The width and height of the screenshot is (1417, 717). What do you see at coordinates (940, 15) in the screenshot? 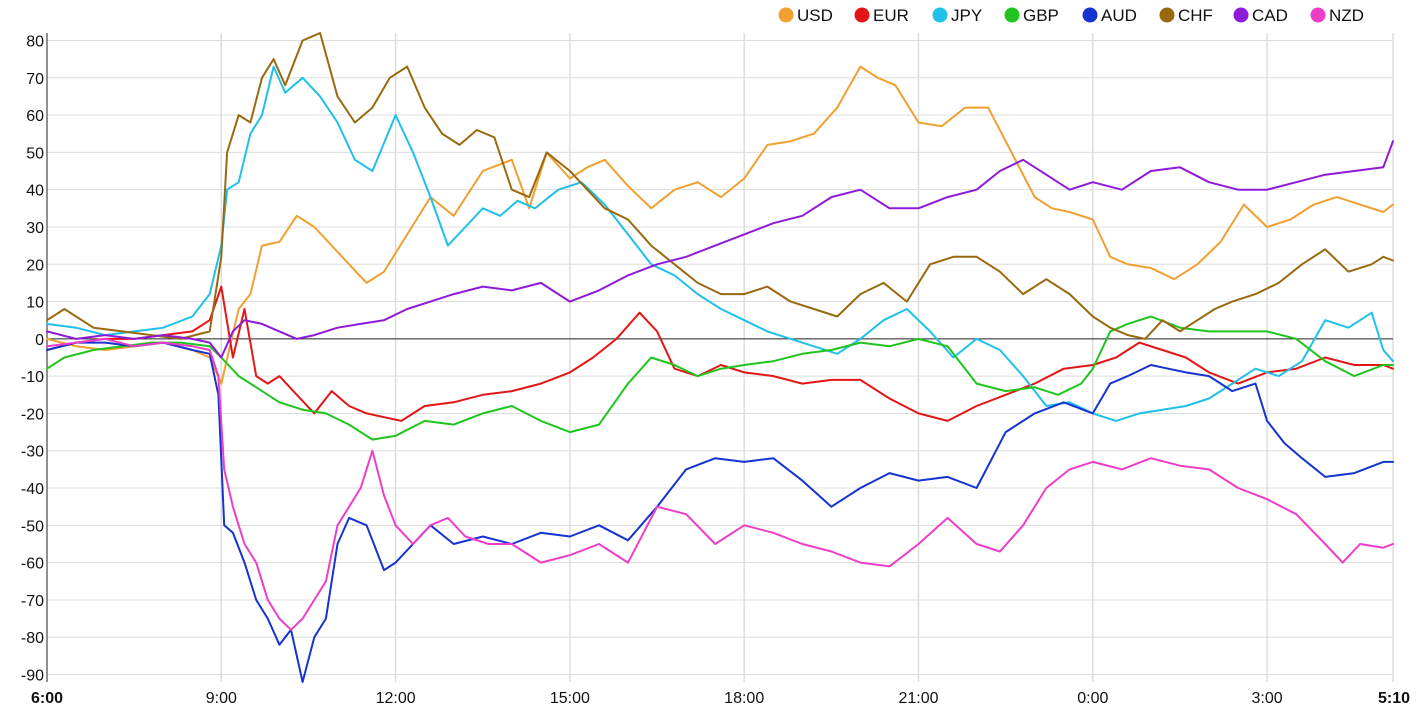
I see `legend-marker-jpy` at bounding box center [940, 15].